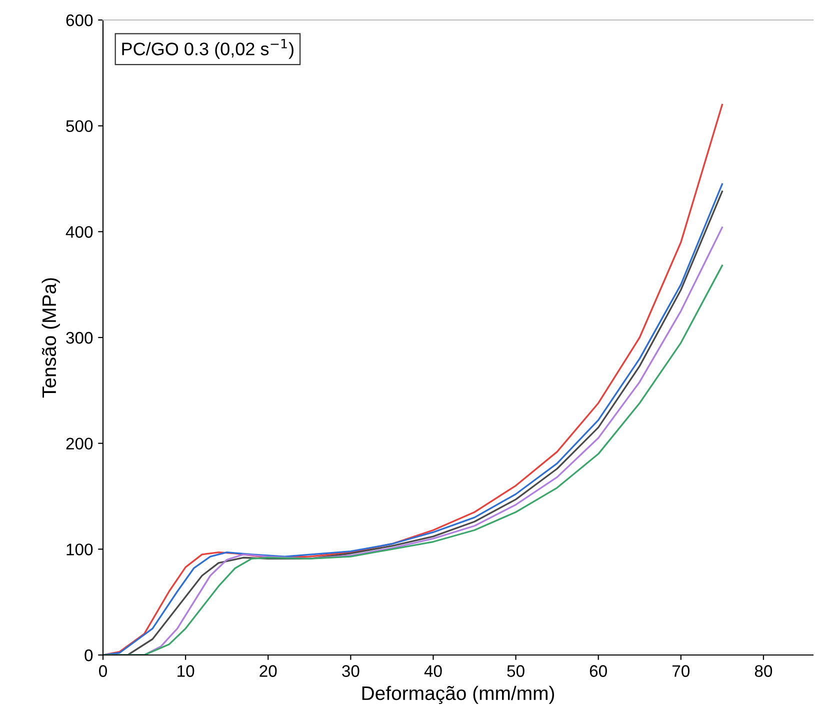 This screenshot has height=728, width=815. I want to click on x-tick-label: 50, so click(515, 671).